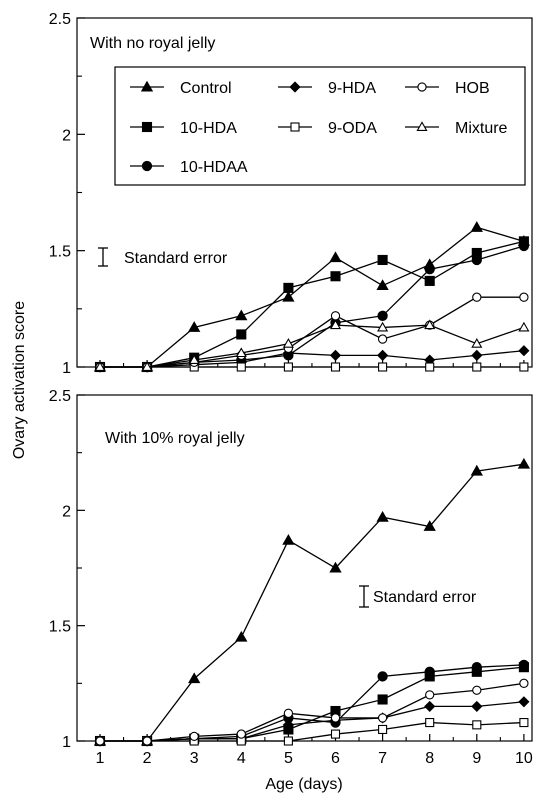  I want to click on legend-label-control: Control, so click(206, 88).